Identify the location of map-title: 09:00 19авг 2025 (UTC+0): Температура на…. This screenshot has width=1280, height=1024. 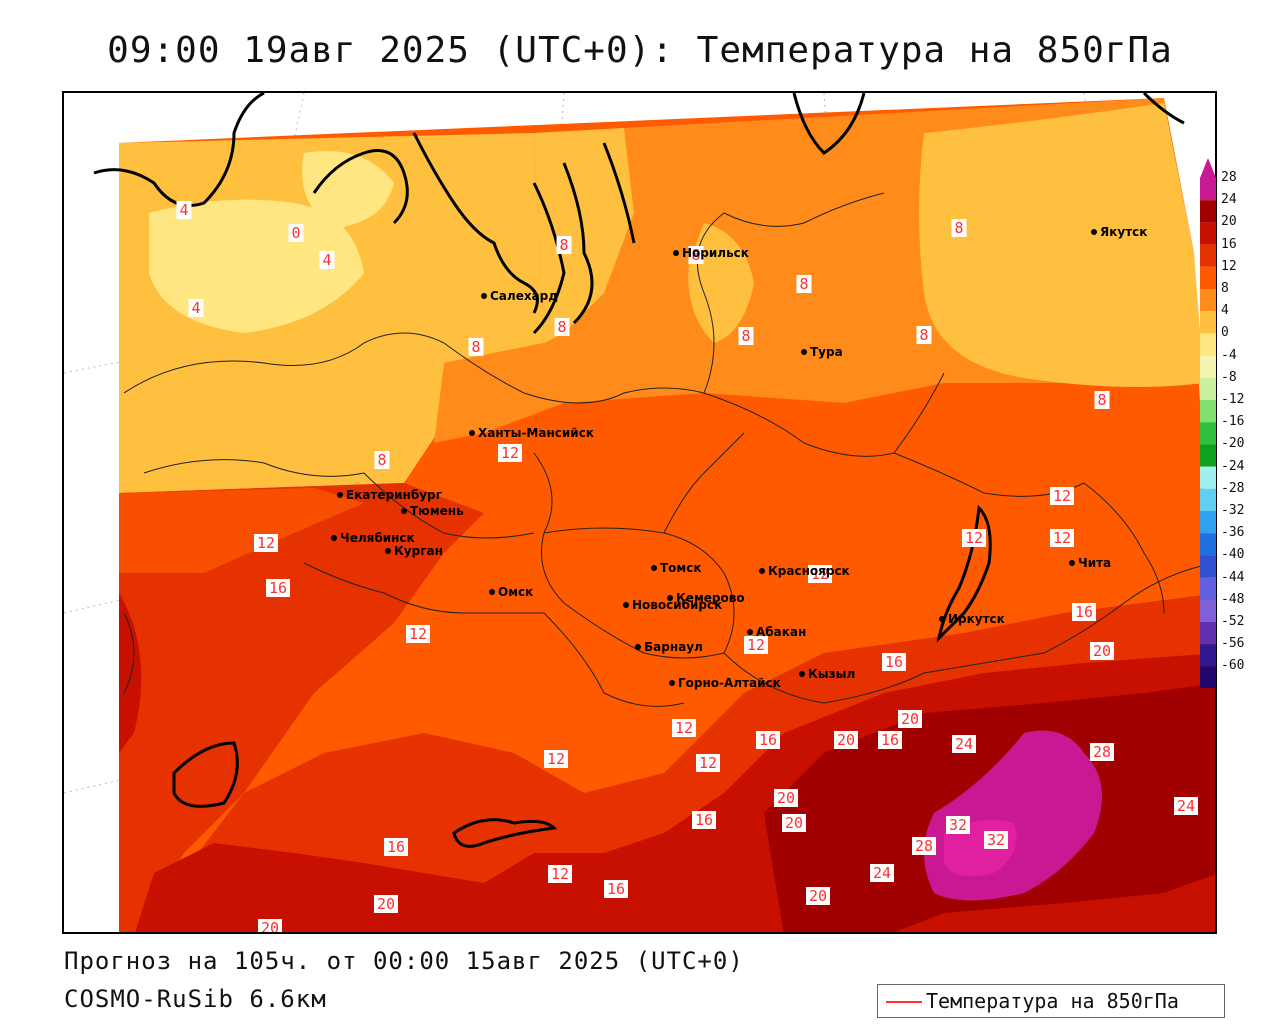
(640, 50).